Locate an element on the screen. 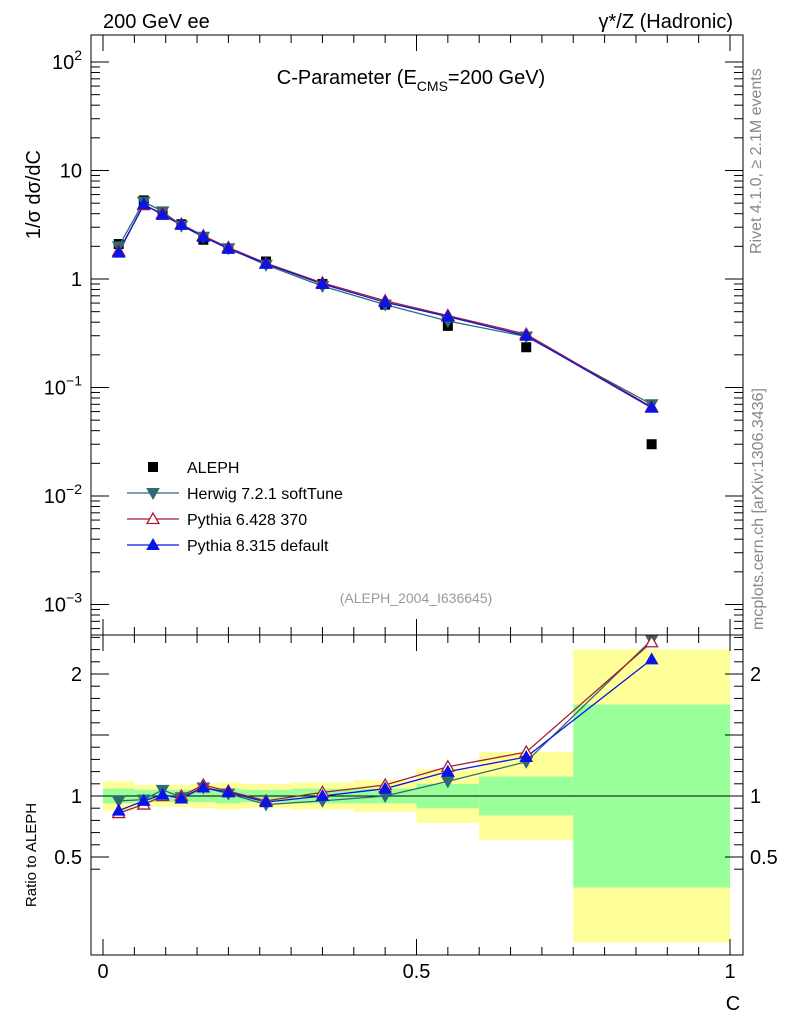  y-tick-label: 10⁻² is located at coordinates (63, 494).